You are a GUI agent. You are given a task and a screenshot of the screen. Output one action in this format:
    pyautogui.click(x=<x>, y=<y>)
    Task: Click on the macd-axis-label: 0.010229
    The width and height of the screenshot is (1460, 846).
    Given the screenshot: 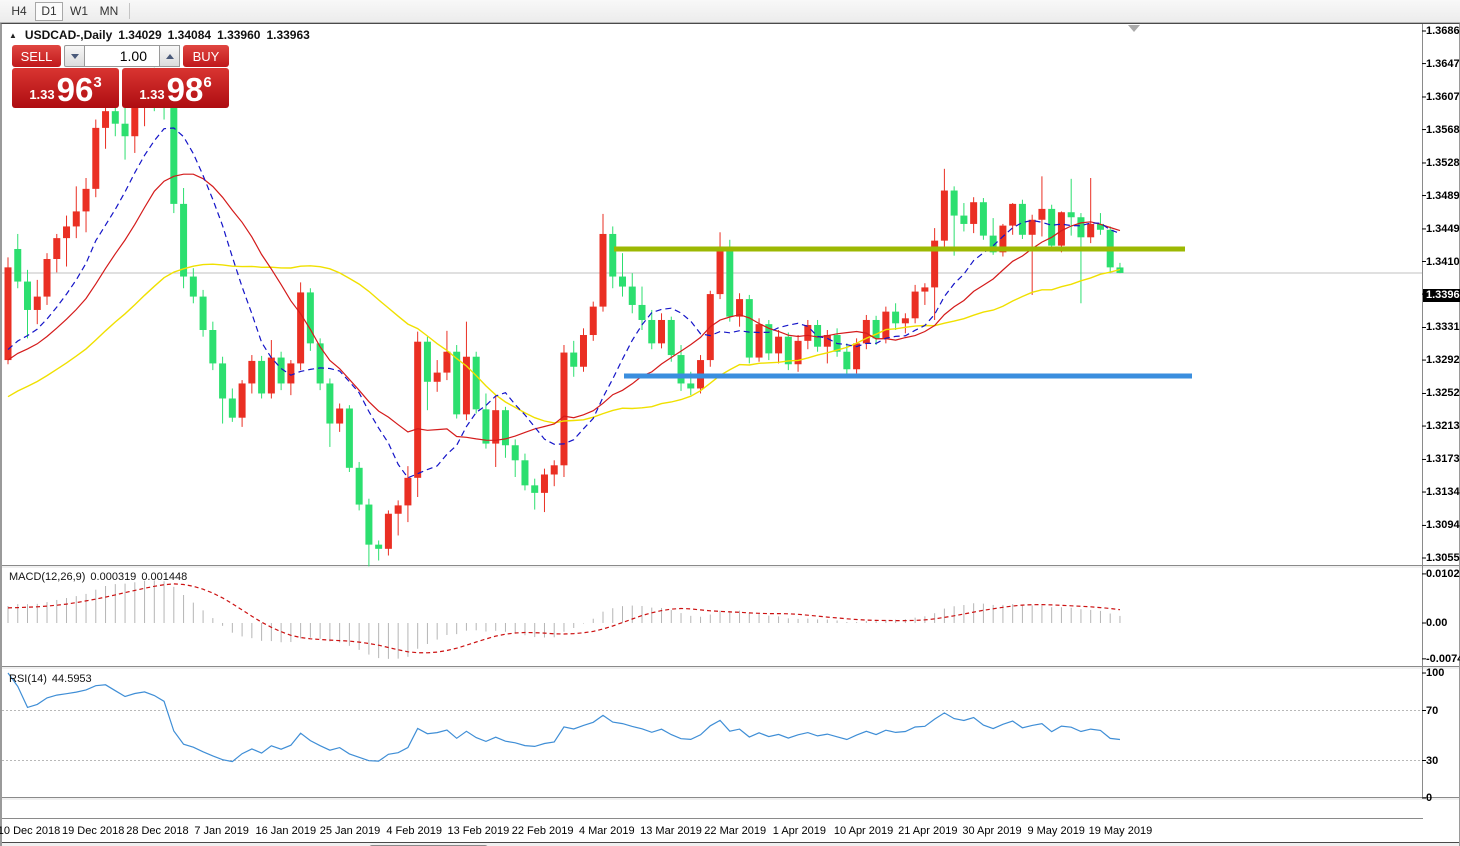 What is the action you would take?
    pyautogui.click(x=1443, y=573)
    